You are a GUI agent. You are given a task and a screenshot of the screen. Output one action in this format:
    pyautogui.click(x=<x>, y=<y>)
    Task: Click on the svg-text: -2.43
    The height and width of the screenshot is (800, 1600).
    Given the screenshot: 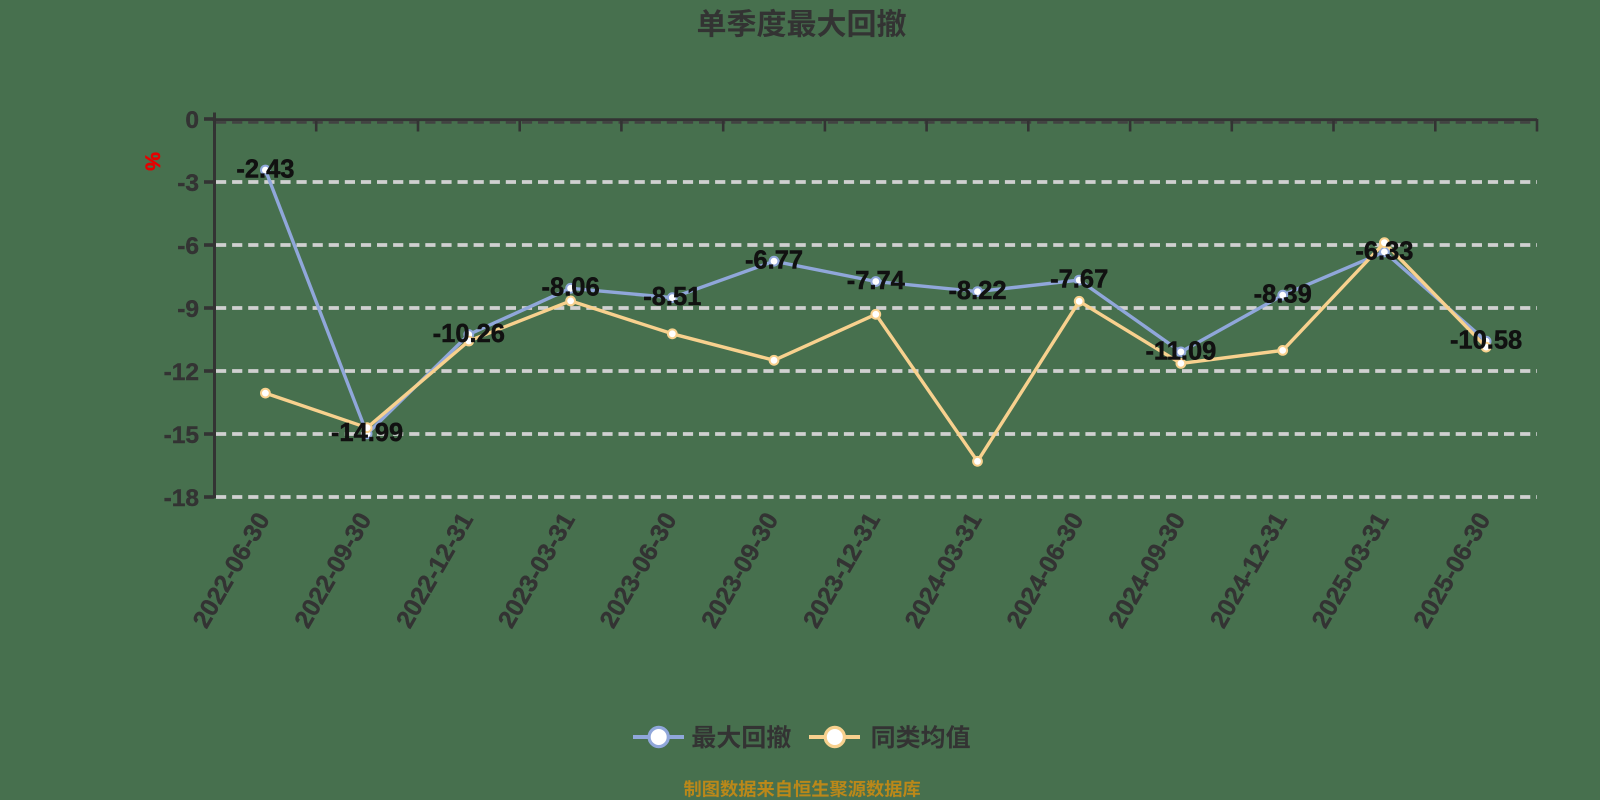 What is the action you would take?
    pyautogui.click(x=265, y=169)
    